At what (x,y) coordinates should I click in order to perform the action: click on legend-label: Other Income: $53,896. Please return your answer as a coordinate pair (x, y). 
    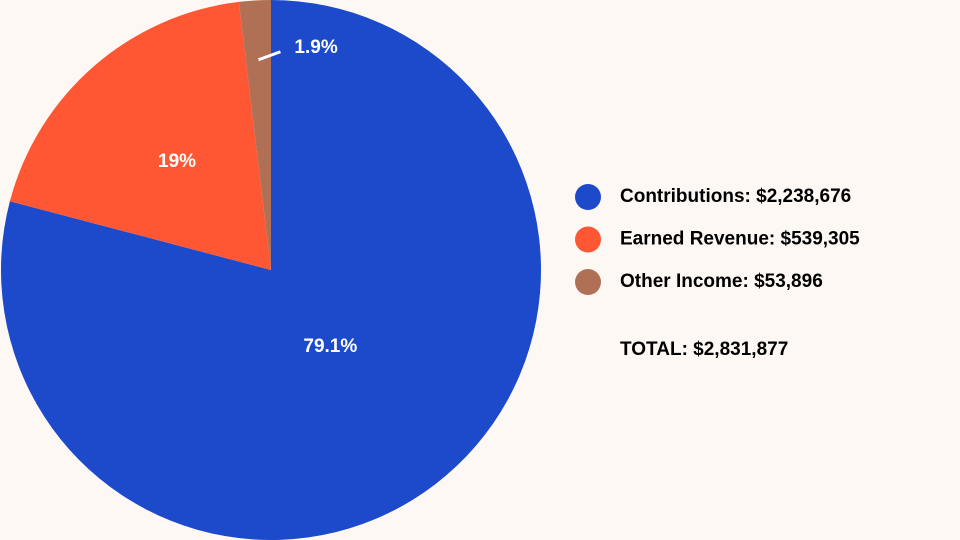
    Looking at the image, I should click on (721, 281).